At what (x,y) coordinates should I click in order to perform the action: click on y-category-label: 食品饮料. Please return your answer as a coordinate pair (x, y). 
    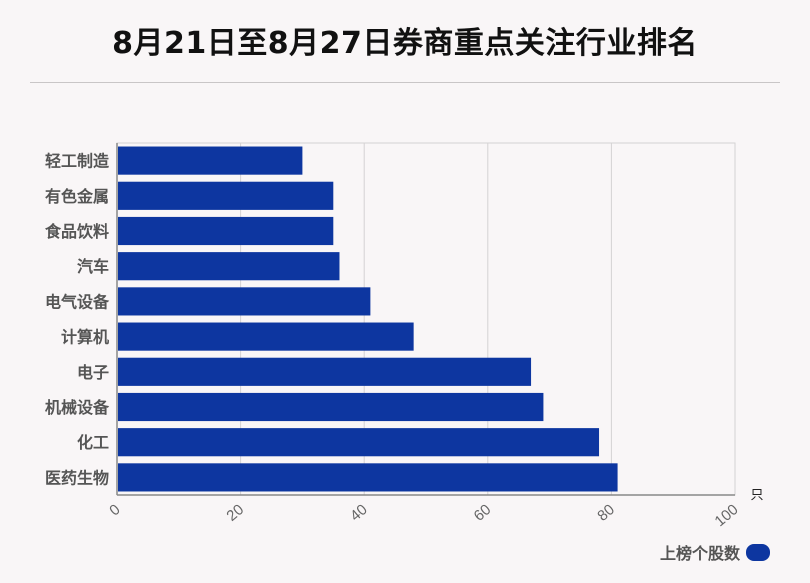
    Looking at the image, I should click on (76, 231).